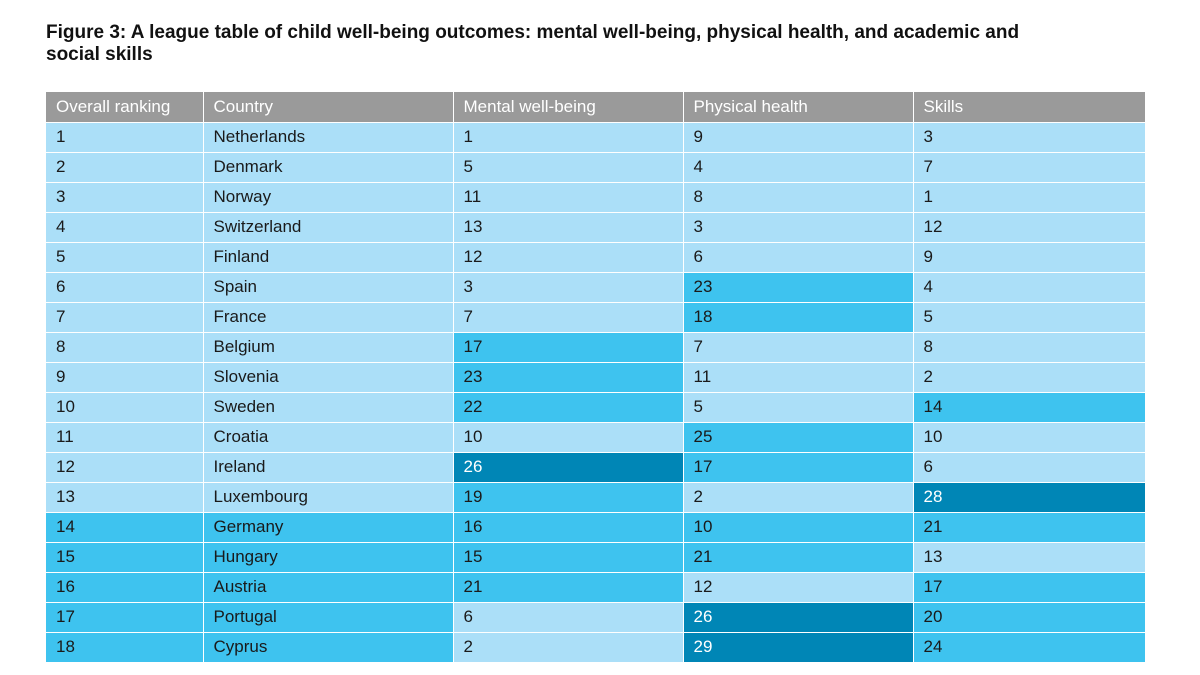 Image resolution: width=1200 pixels, height=675 pixels. I want to click on cell-overall-ranking: 15, so click(125, 557).